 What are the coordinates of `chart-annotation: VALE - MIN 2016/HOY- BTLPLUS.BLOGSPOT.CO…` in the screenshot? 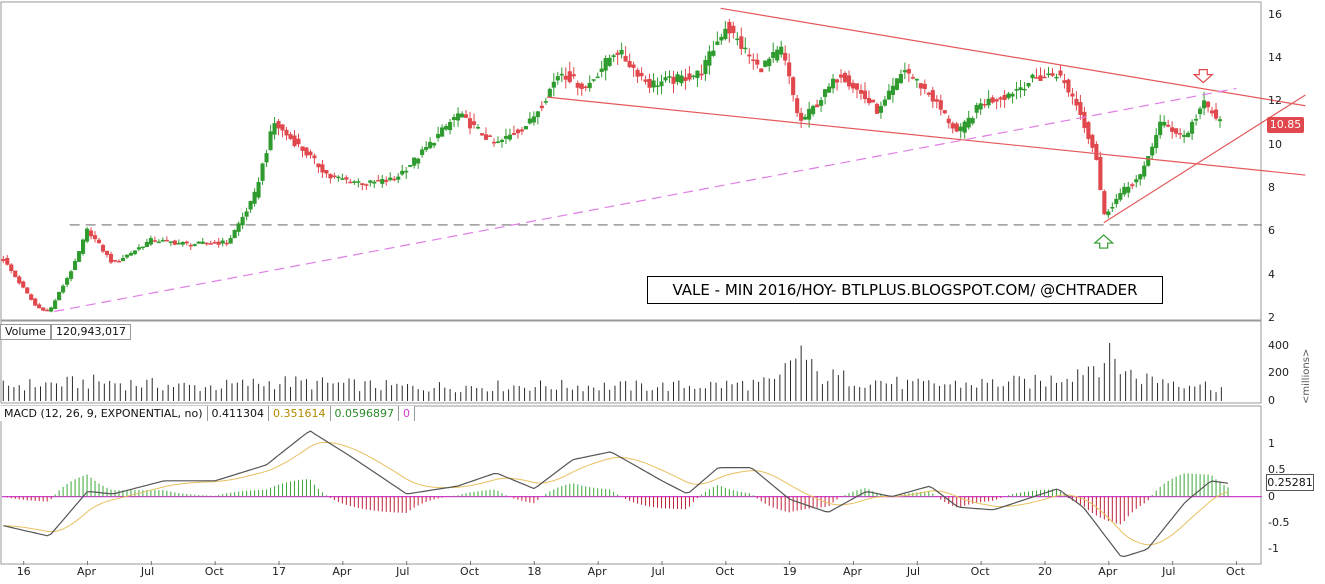 It's located at (905, 290).